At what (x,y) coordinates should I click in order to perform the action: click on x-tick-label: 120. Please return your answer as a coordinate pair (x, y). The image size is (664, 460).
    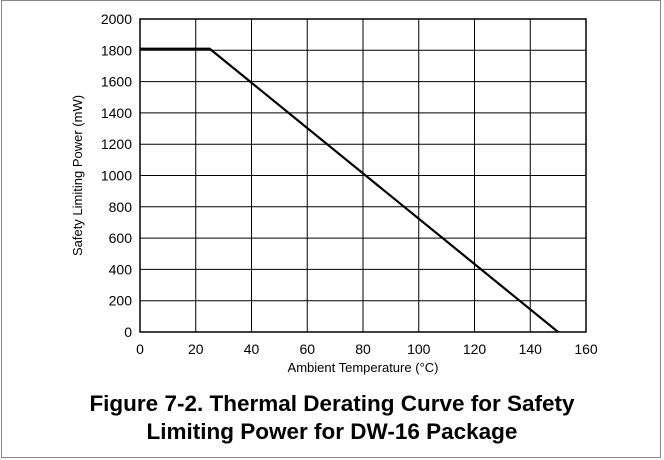
    Looking at the image, I should click on (475, 349).